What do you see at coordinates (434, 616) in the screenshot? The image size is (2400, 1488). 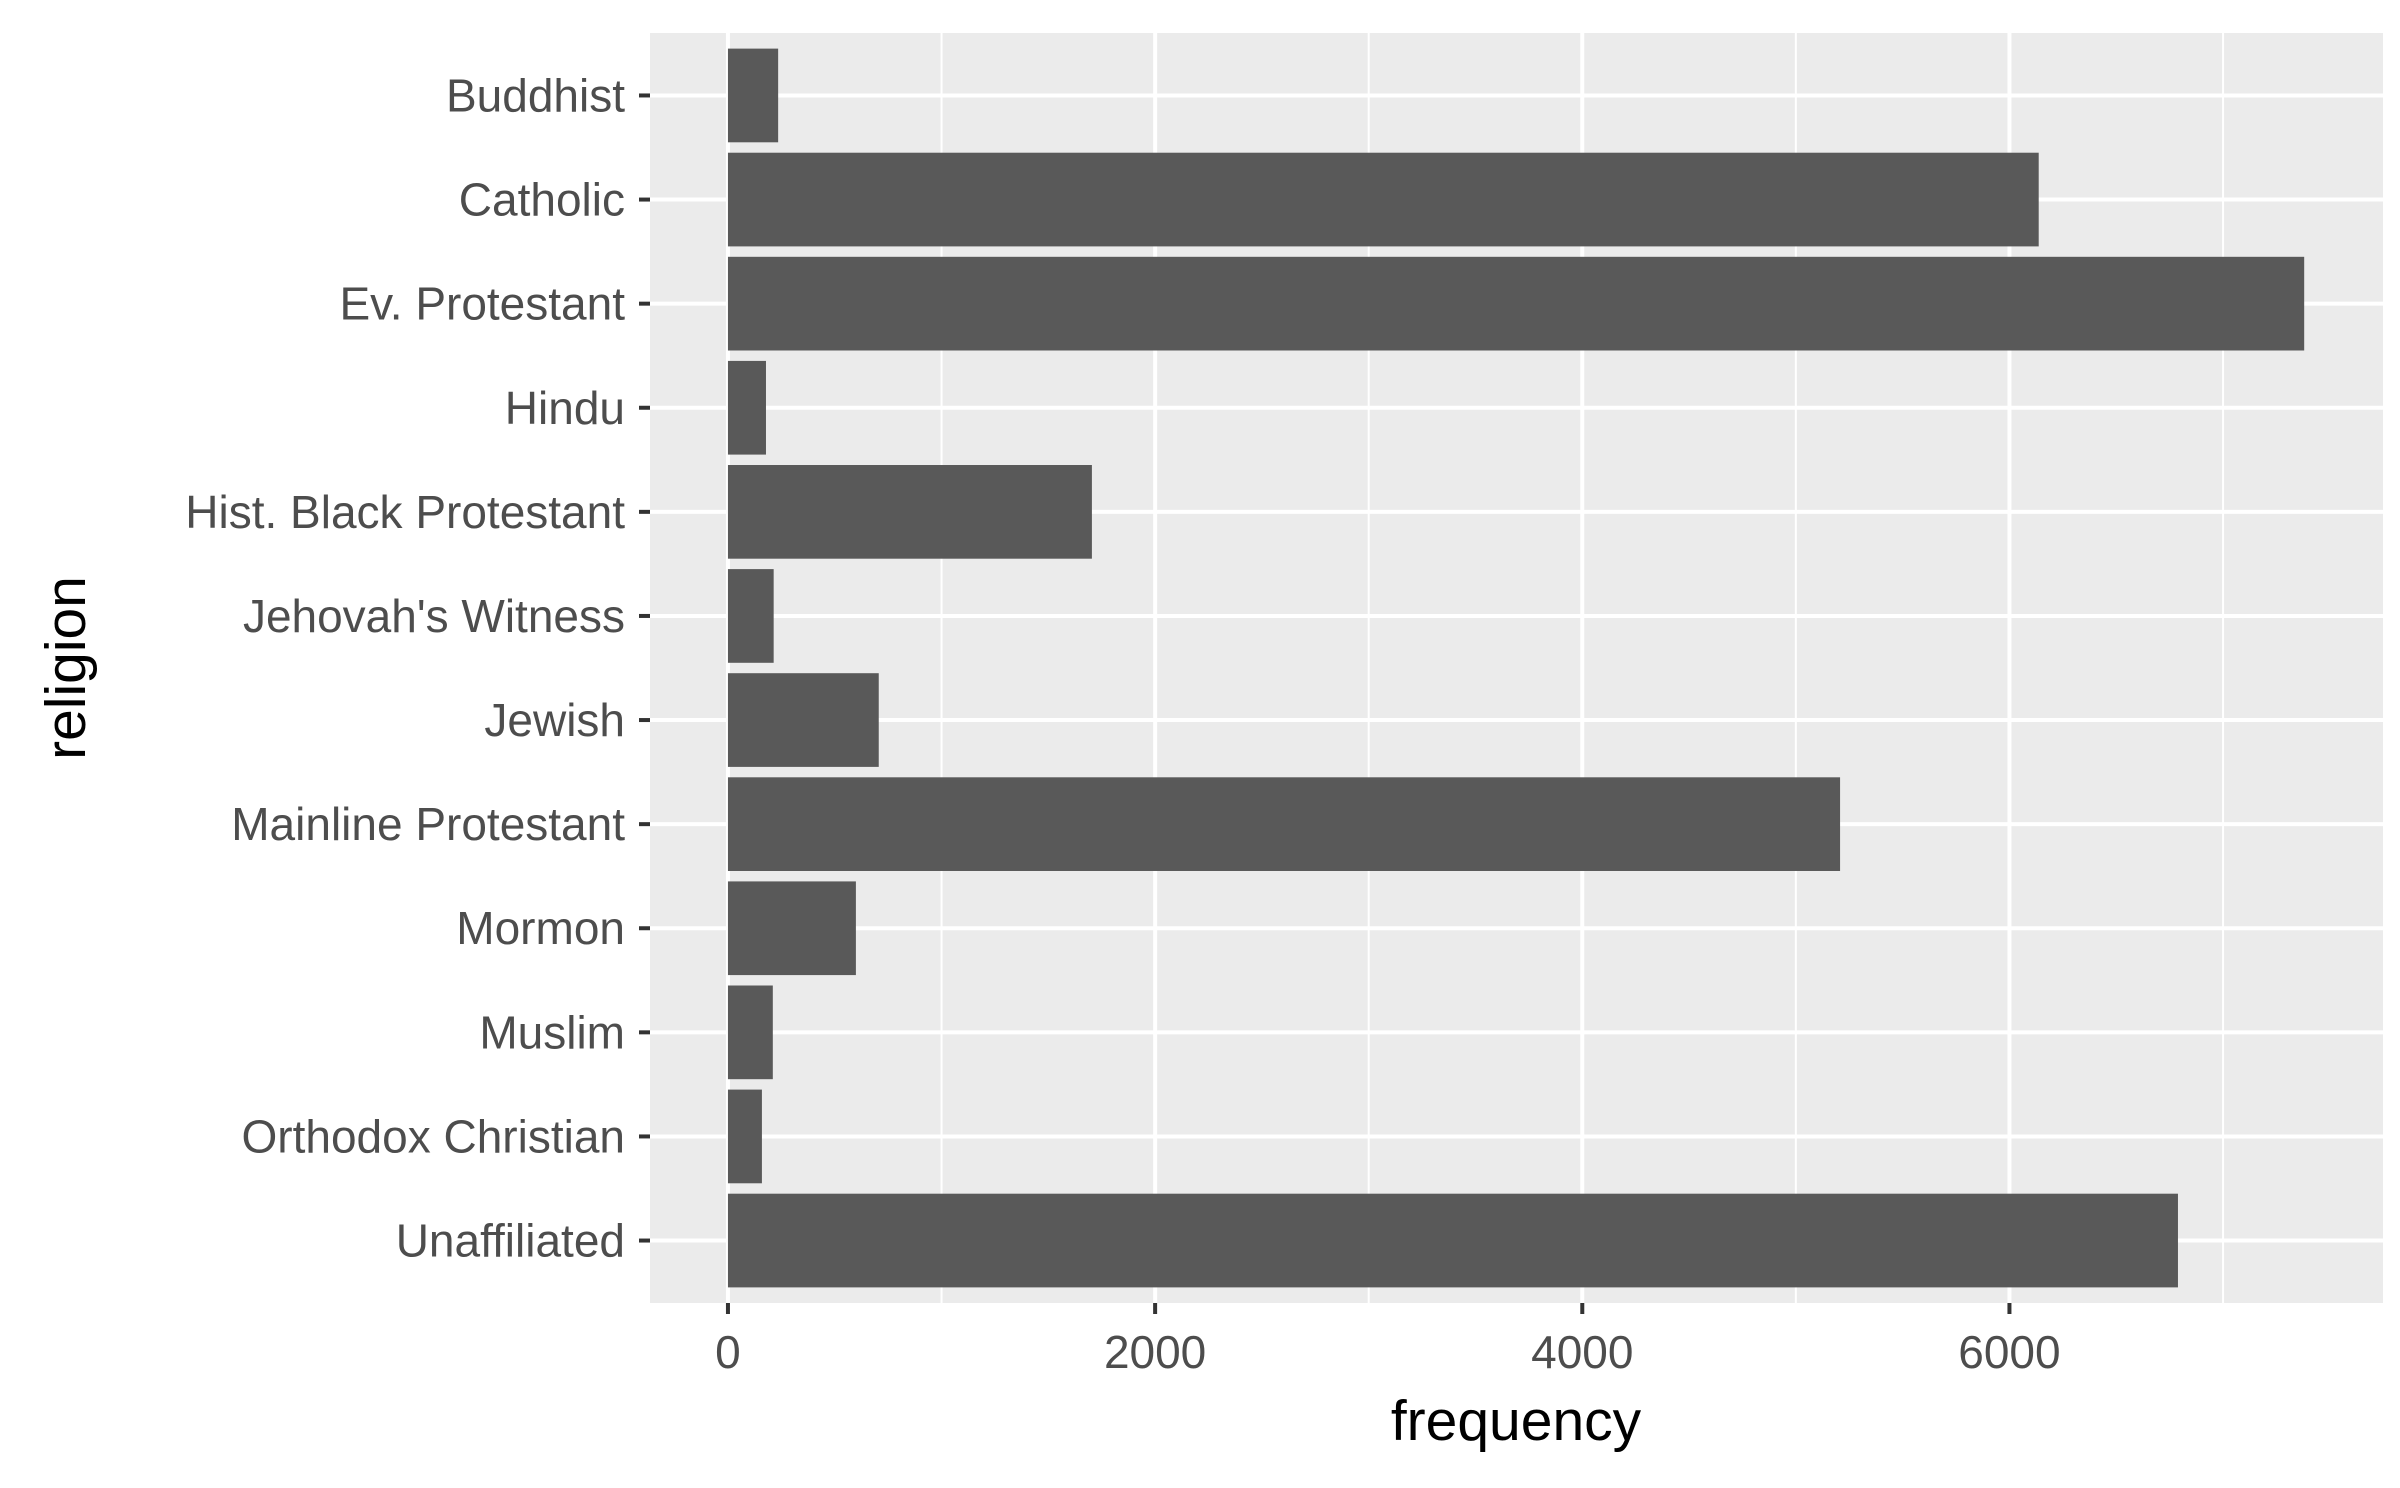 I see `y-tick-label: Jehovah's Witness` at bounding box center [434, 616].